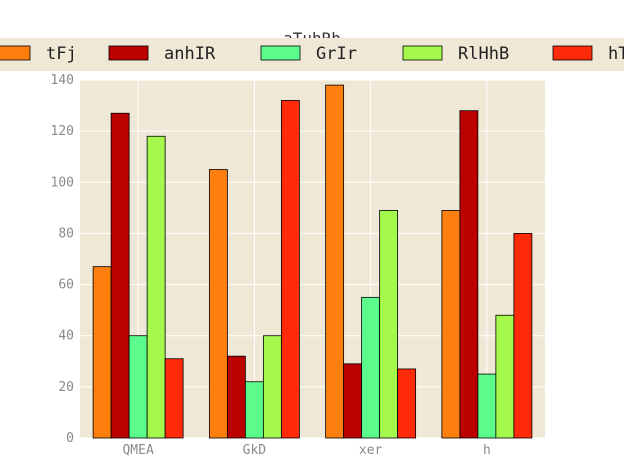  What do you see at coordinates (70, 438) in the screenshot?
I see `y-tick-label: 0` at bounding box center [70, 438].